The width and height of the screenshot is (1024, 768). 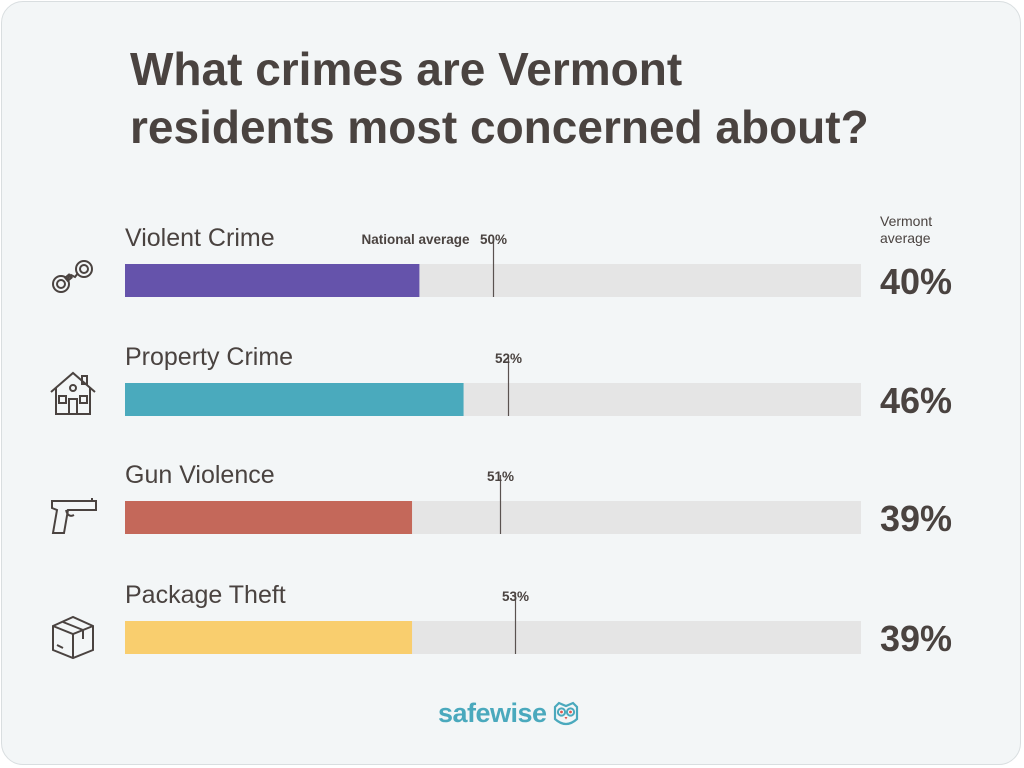 What do you see at coordinates (492, 713) in the screenshot?
I see `logo-text: safewise` at bounding box center [492, 713].